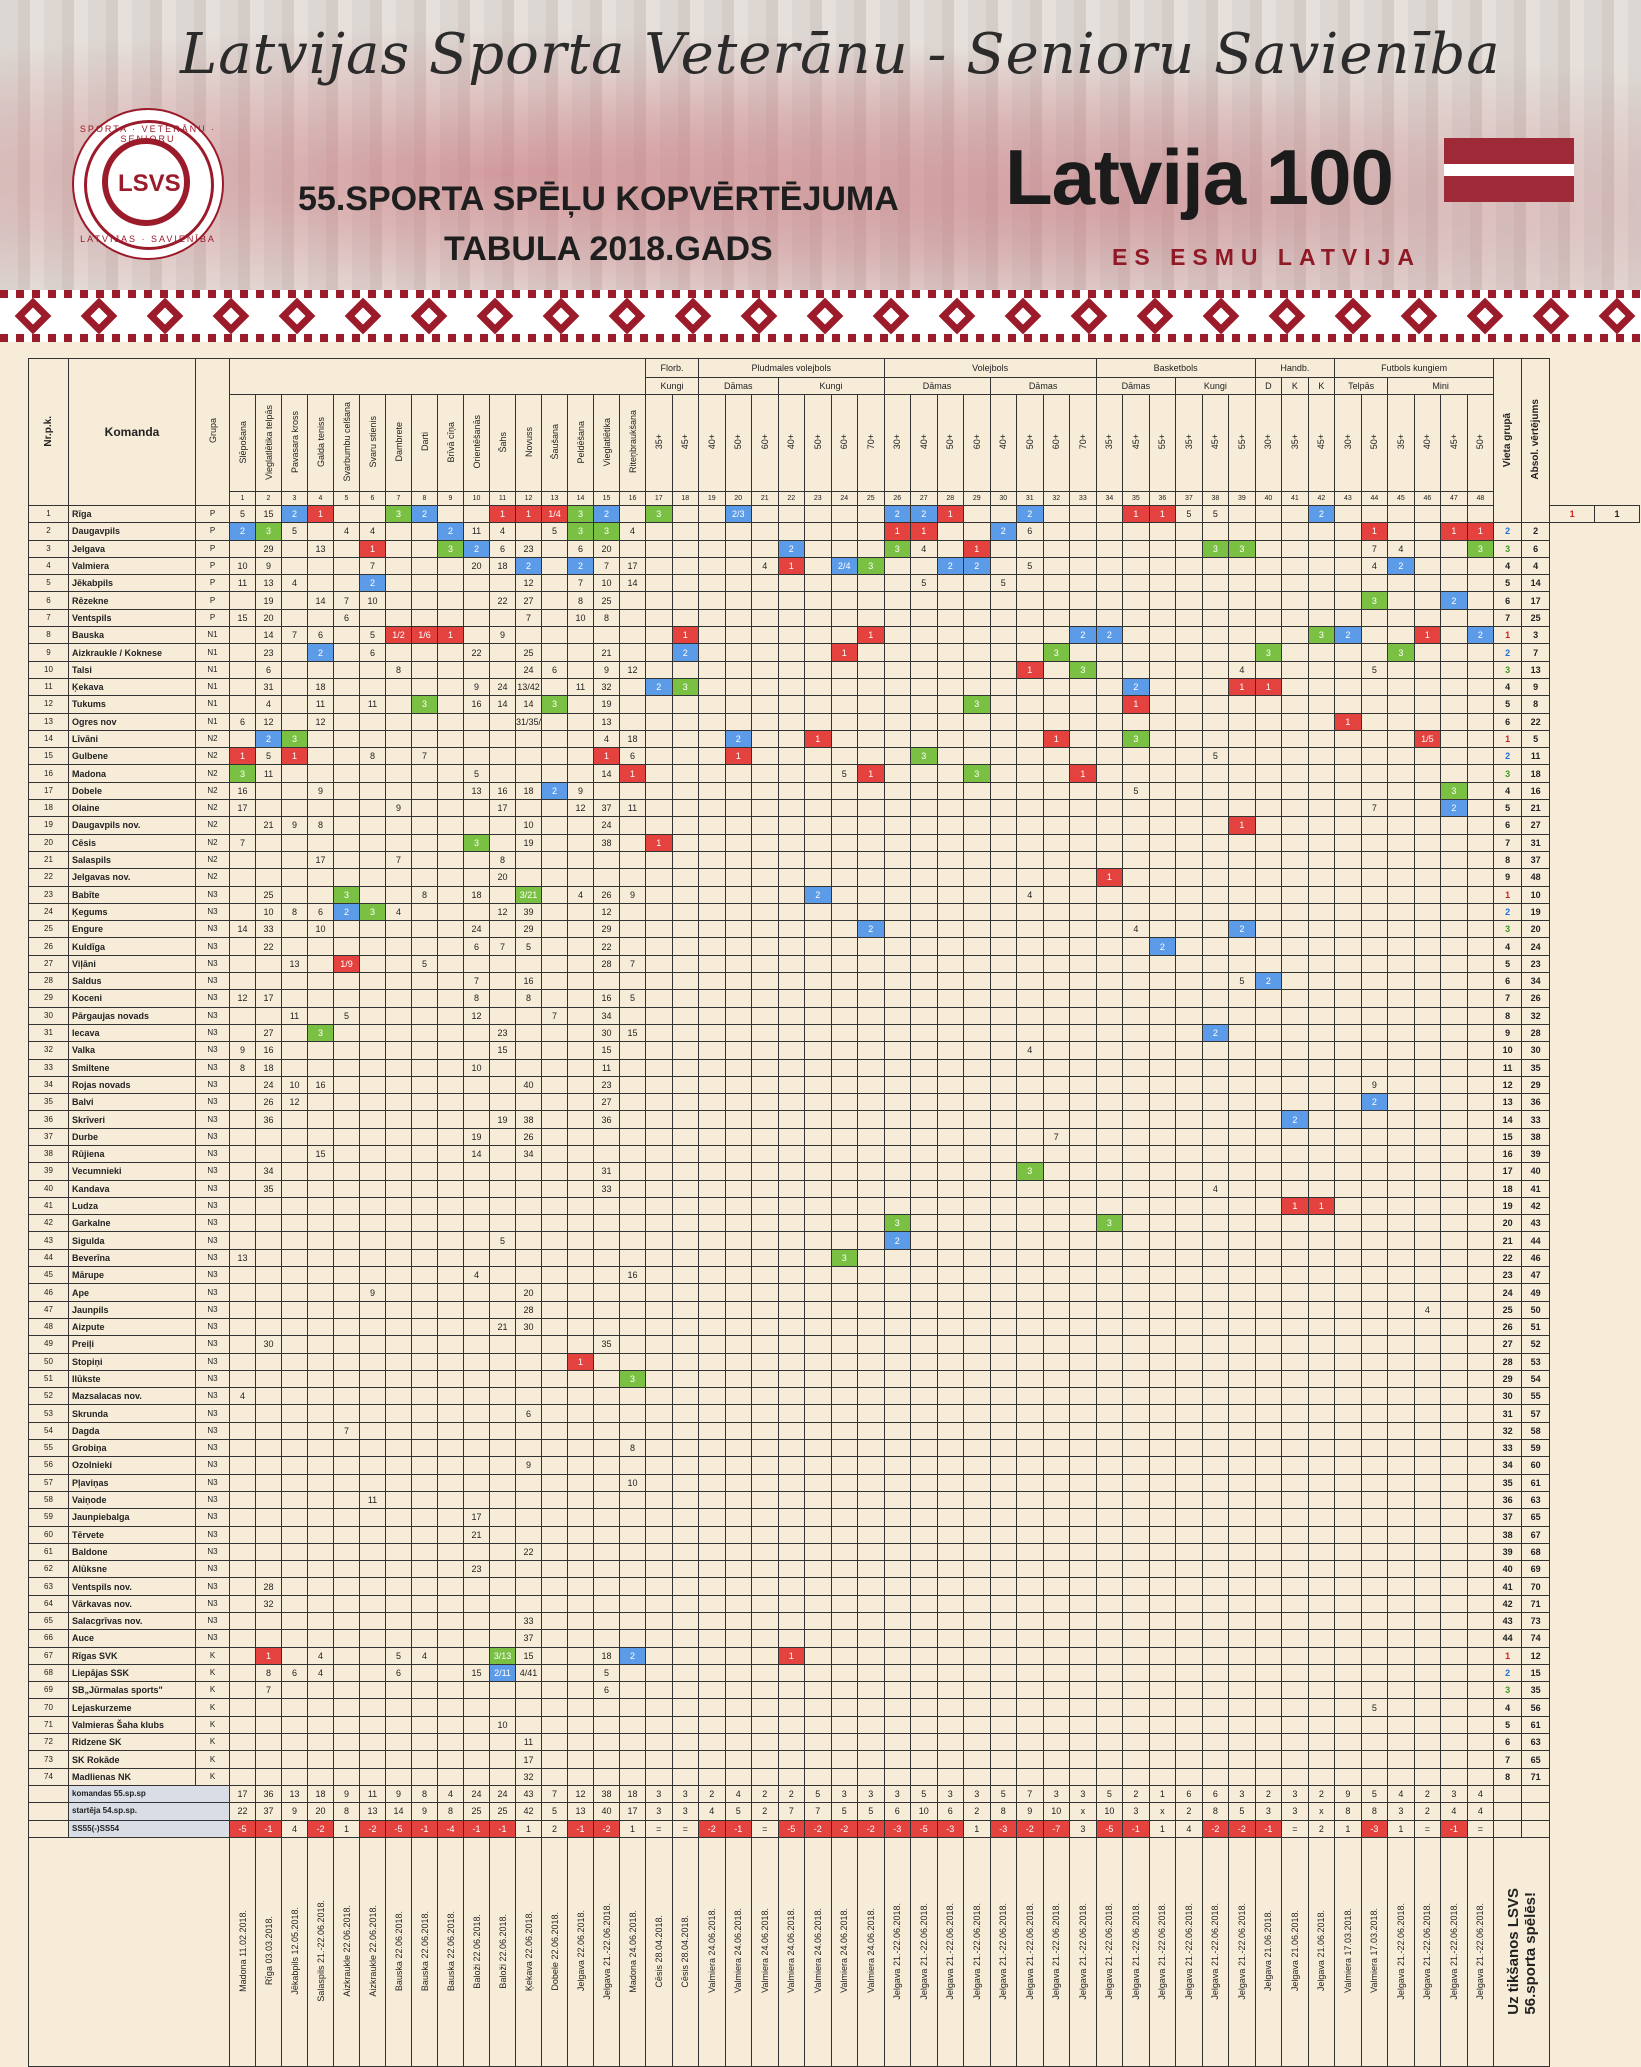 The height and width of the screenshot is (2067, 1641). I want to click on absolute-place: 73, so click(1536, 1621).